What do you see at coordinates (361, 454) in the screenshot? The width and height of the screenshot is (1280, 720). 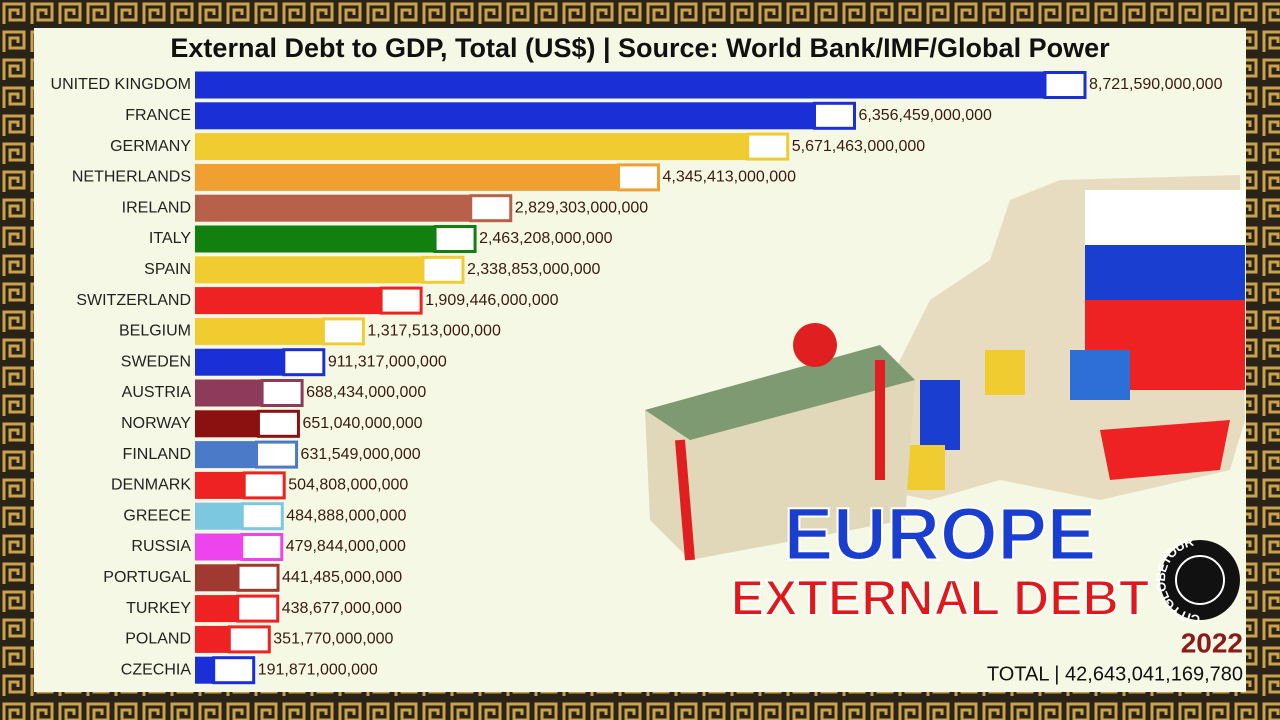 I see `value-label: 631,549,000,000` at bounding box center [361, 454].